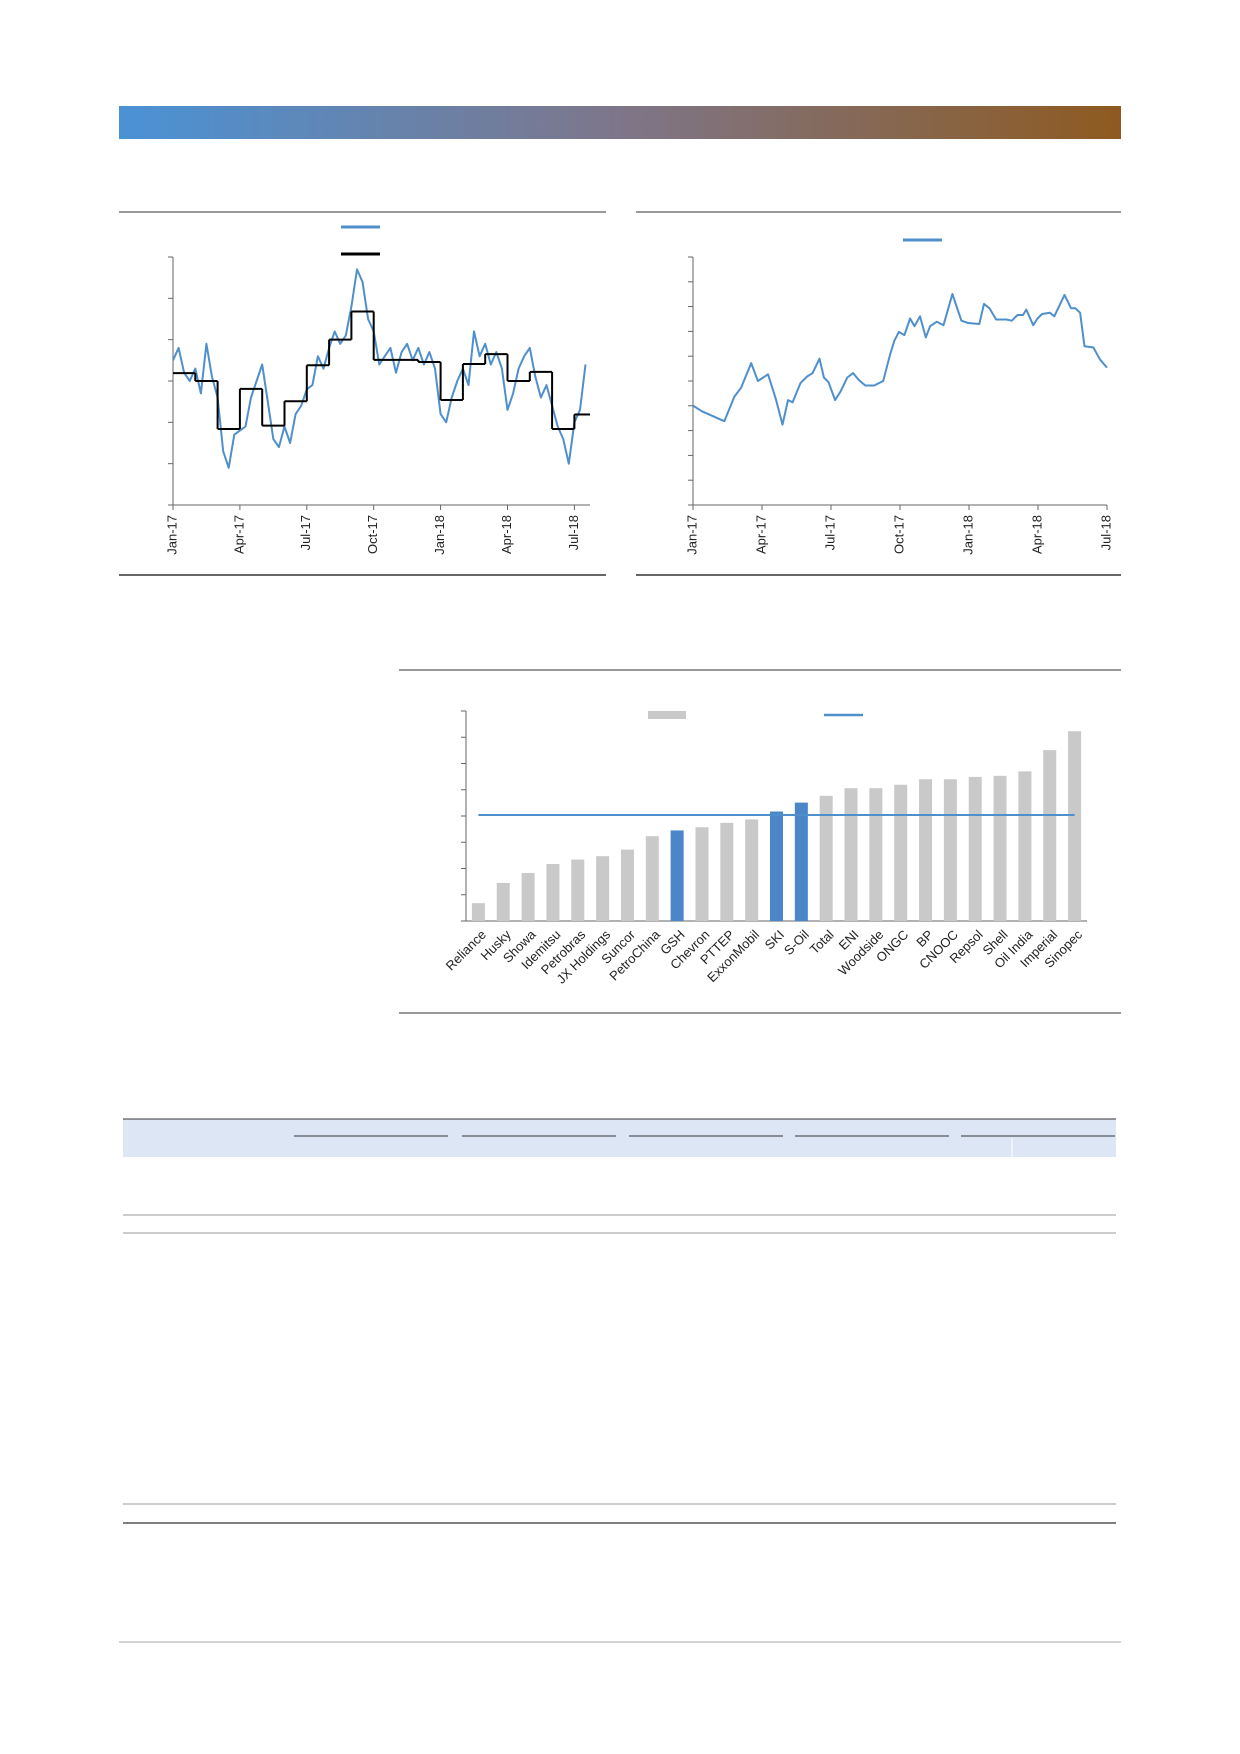  What do you see at coordinates (704, 1146) in the screenshot?
I see `column-group-rules` at bounding box center [704, 1146].